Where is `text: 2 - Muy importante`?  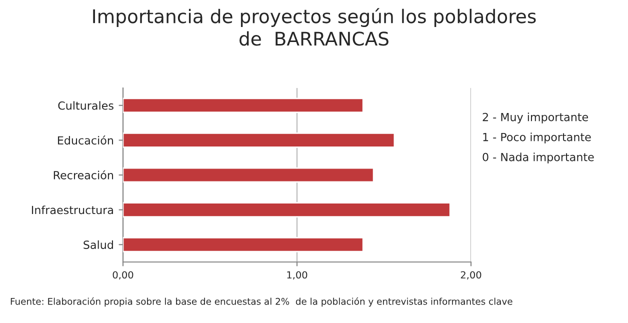
text: 2 - Muy importante is located at coordinates (535, 118).